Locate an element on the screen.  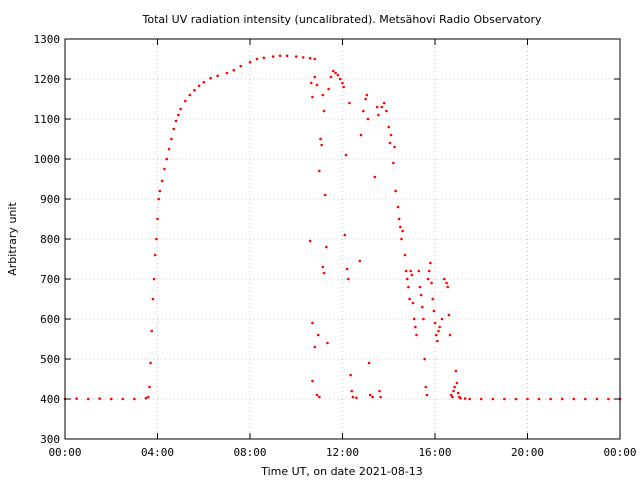
x-axis-label: Time UT, on date 2021-08-13 is located at coordinates (341, 471).